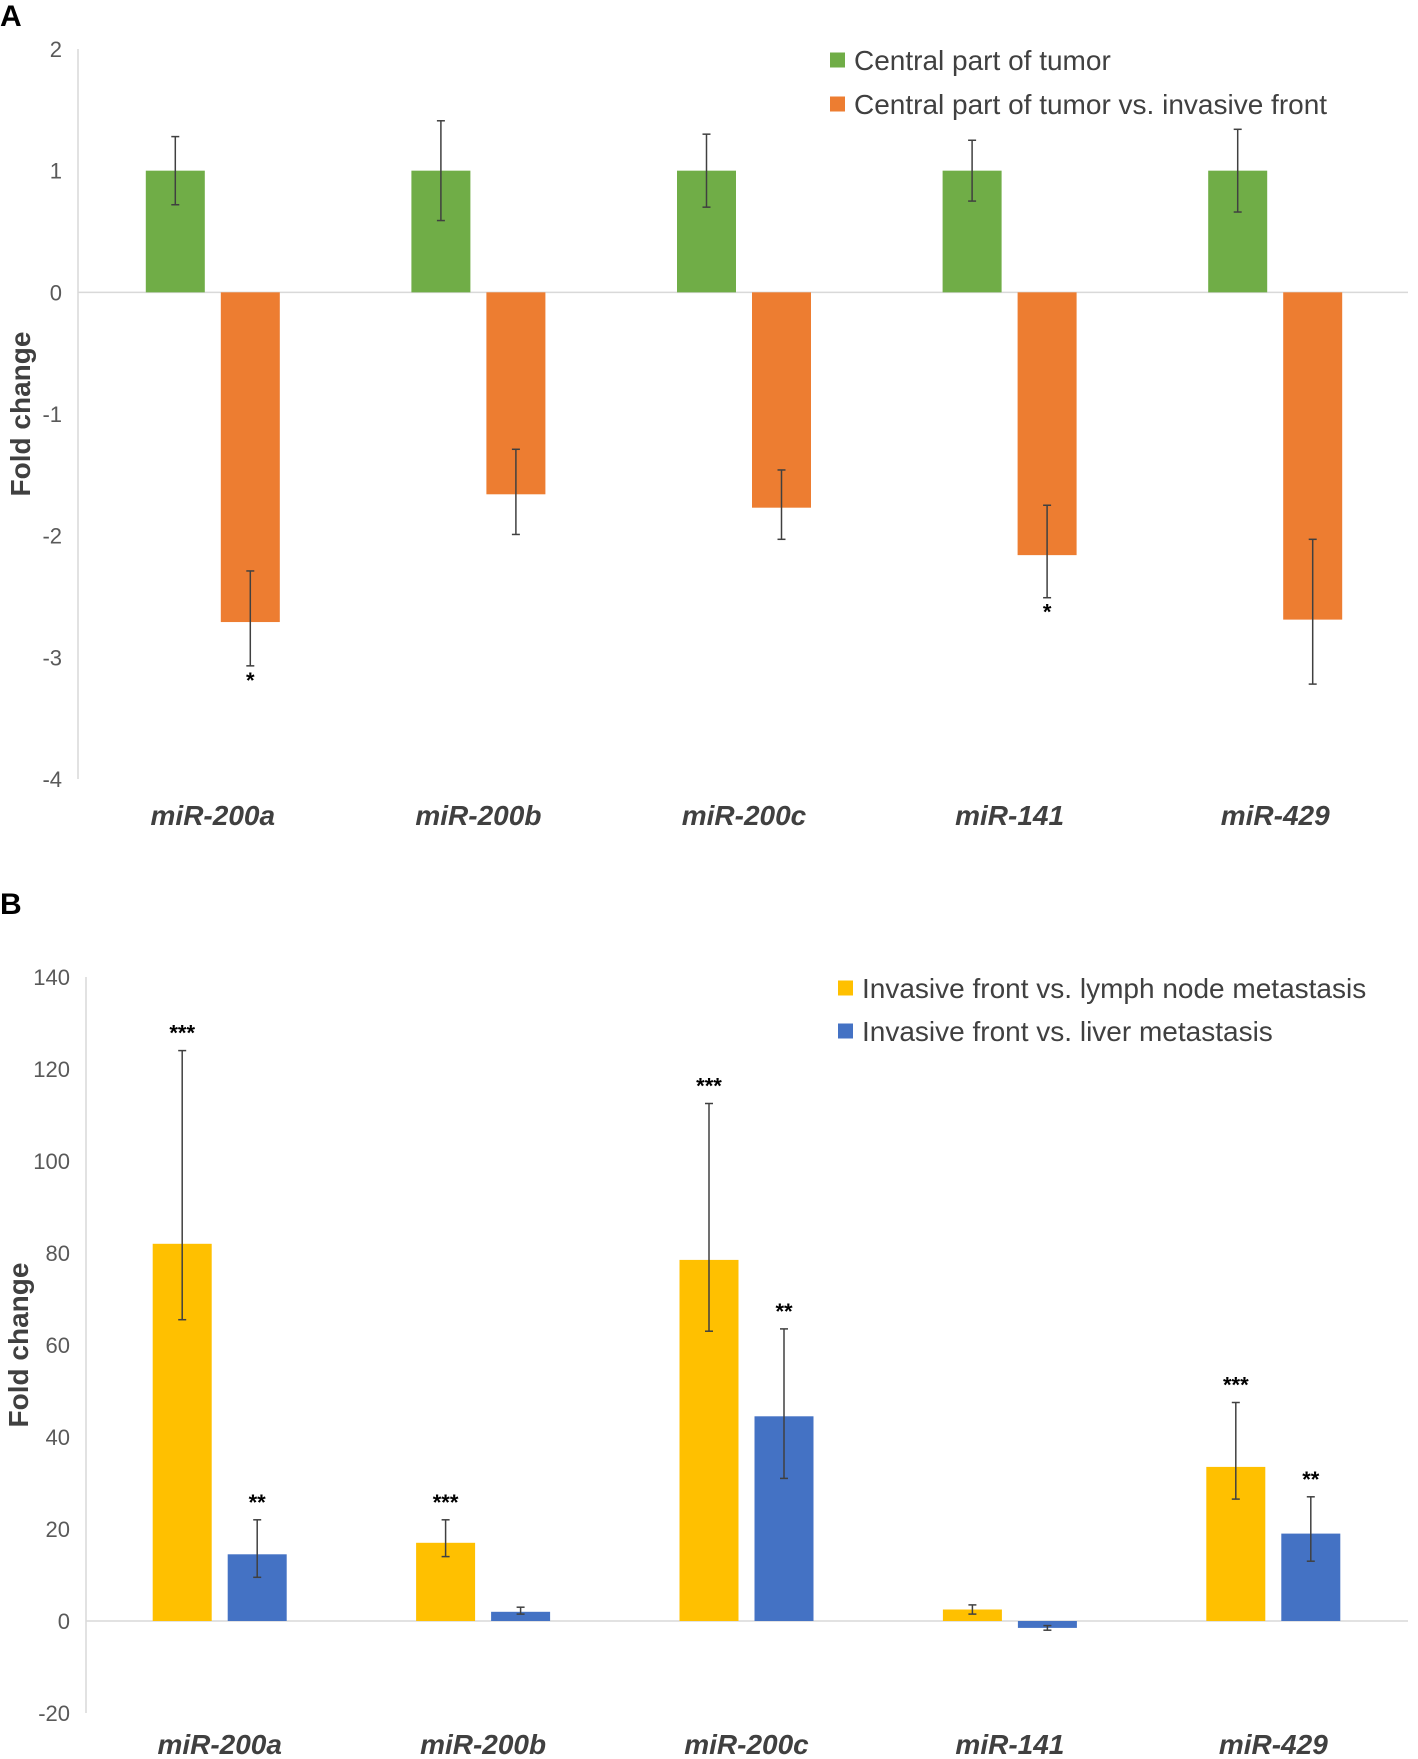 Image resolution: width=1418 pixels, height=1759 pixels. Describe the element at coordinates (52, 536) in the screenshot. I see `y-tick-label: -2` at that location.